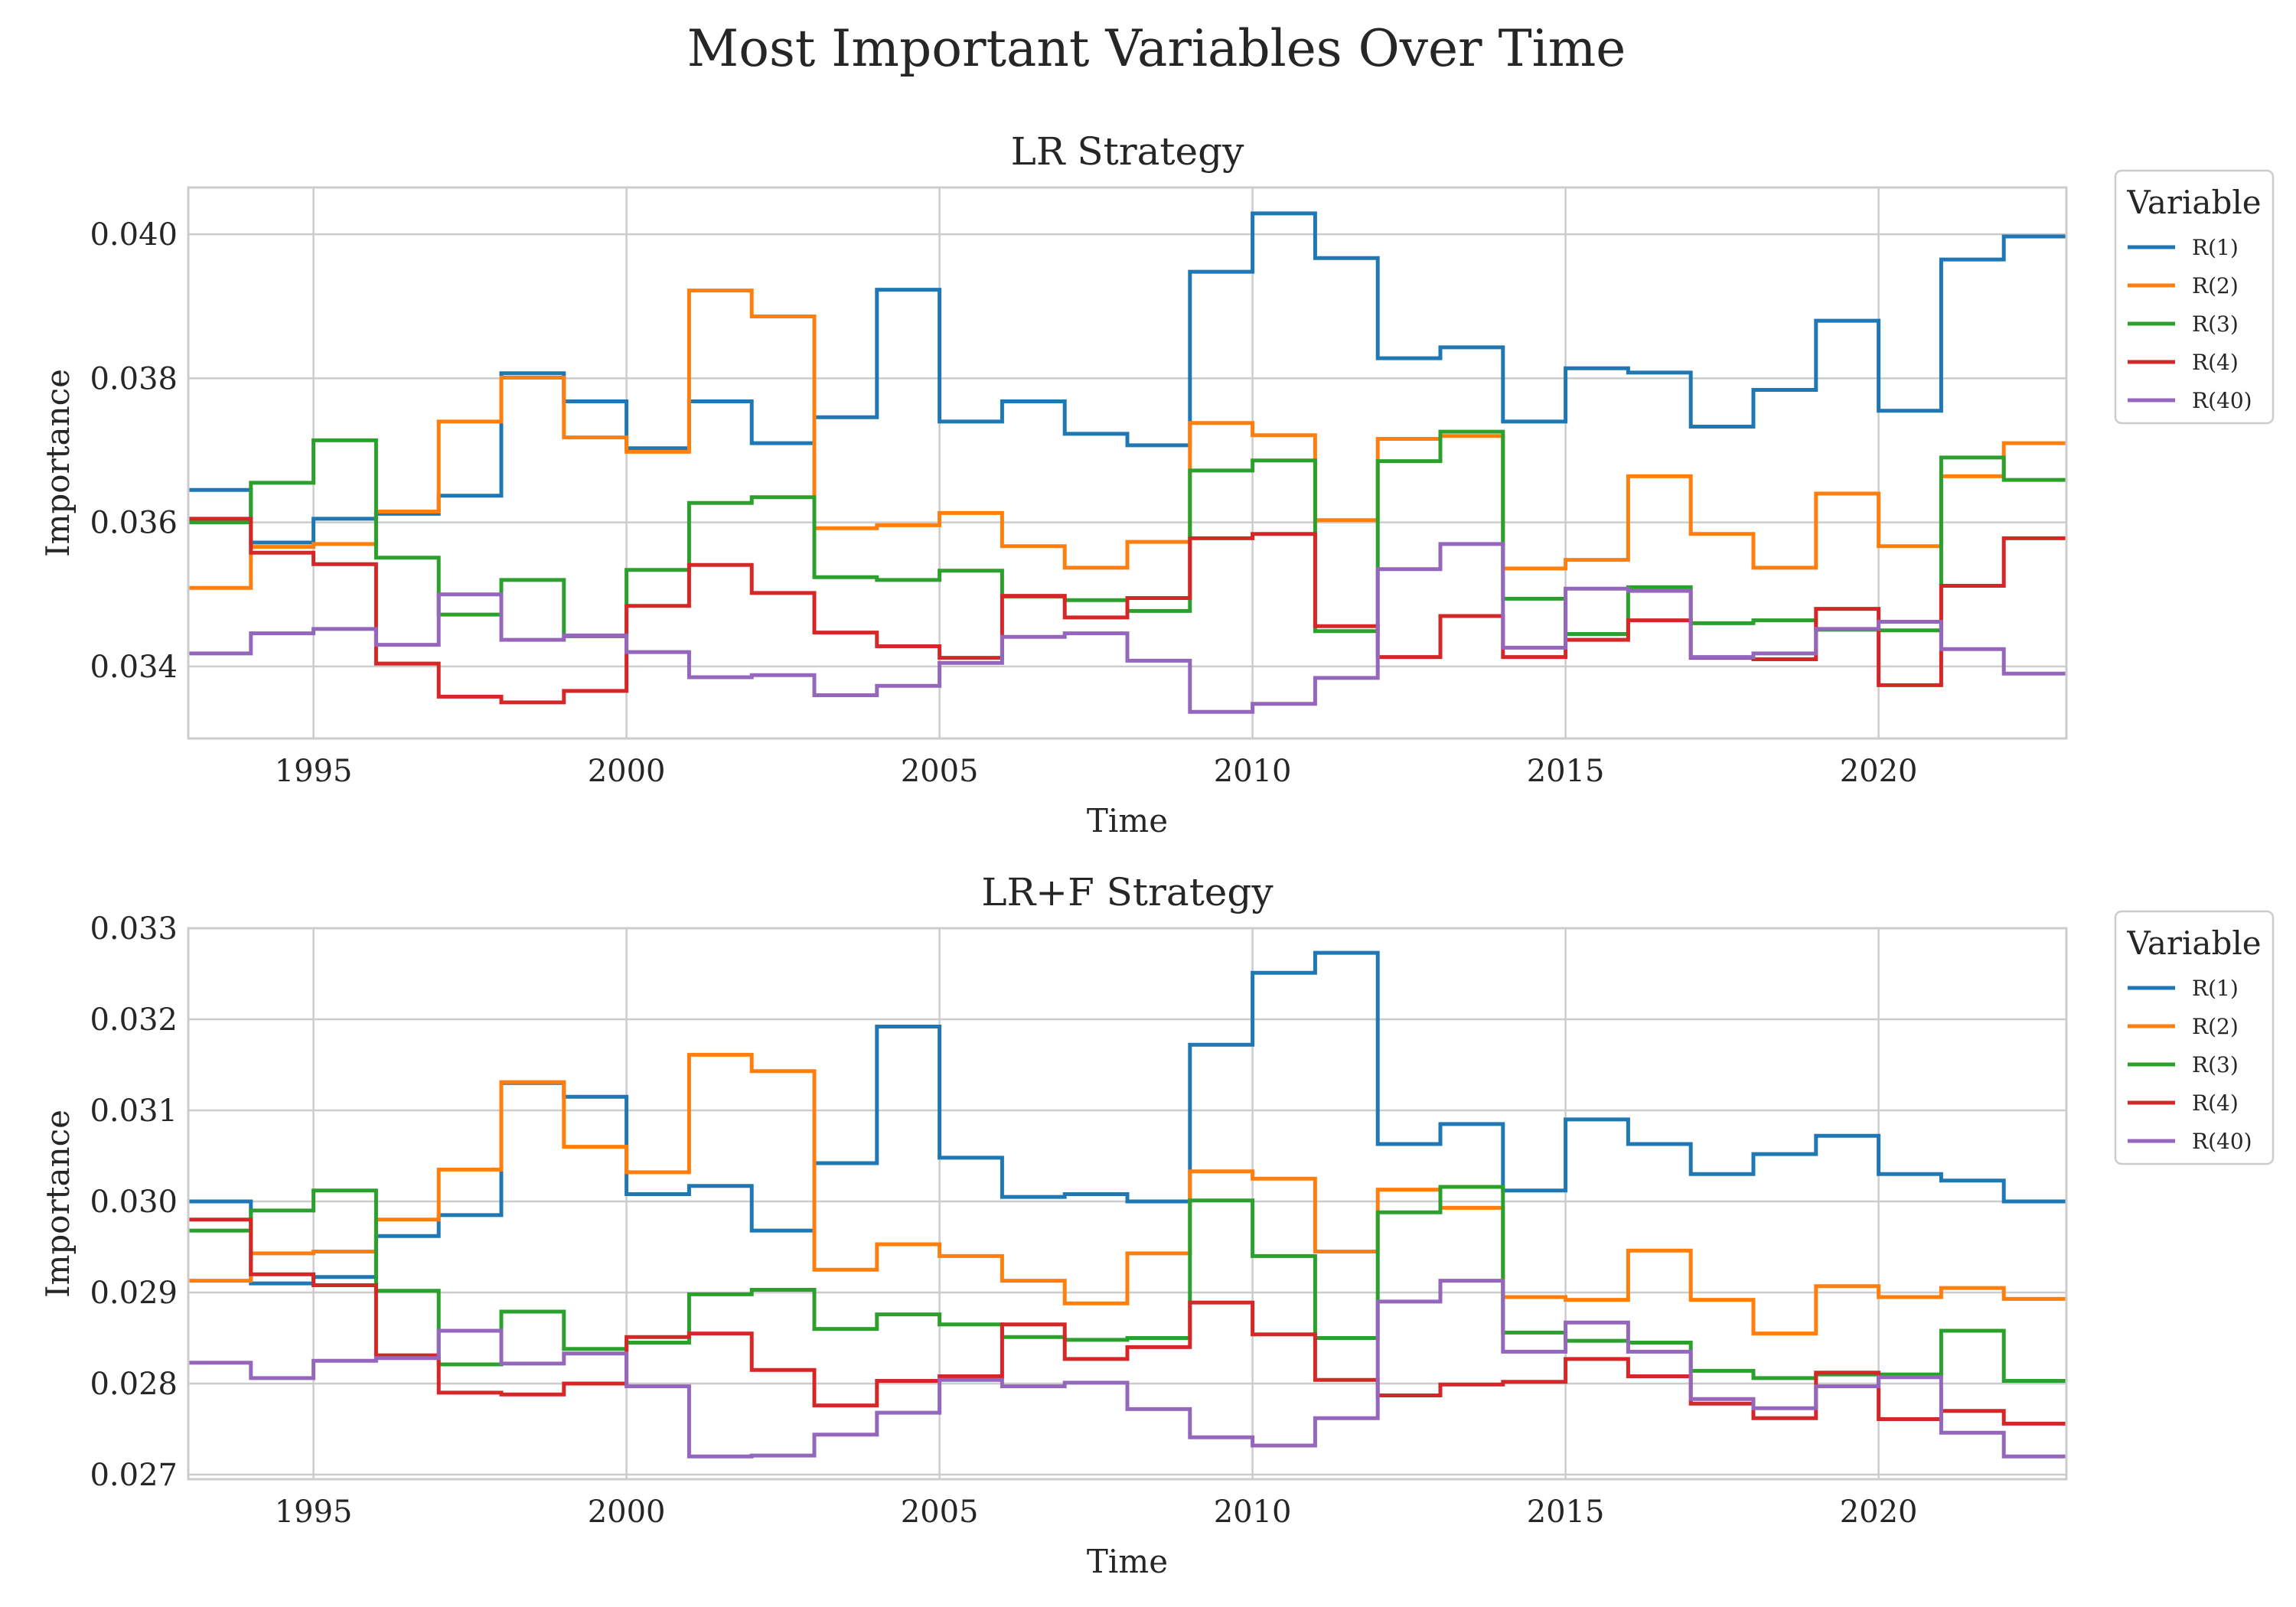  What do you see at coordinates (134, 235) in the screenshot?
I see `y-tick-label: 0.040` at bounding box center [134, 235].